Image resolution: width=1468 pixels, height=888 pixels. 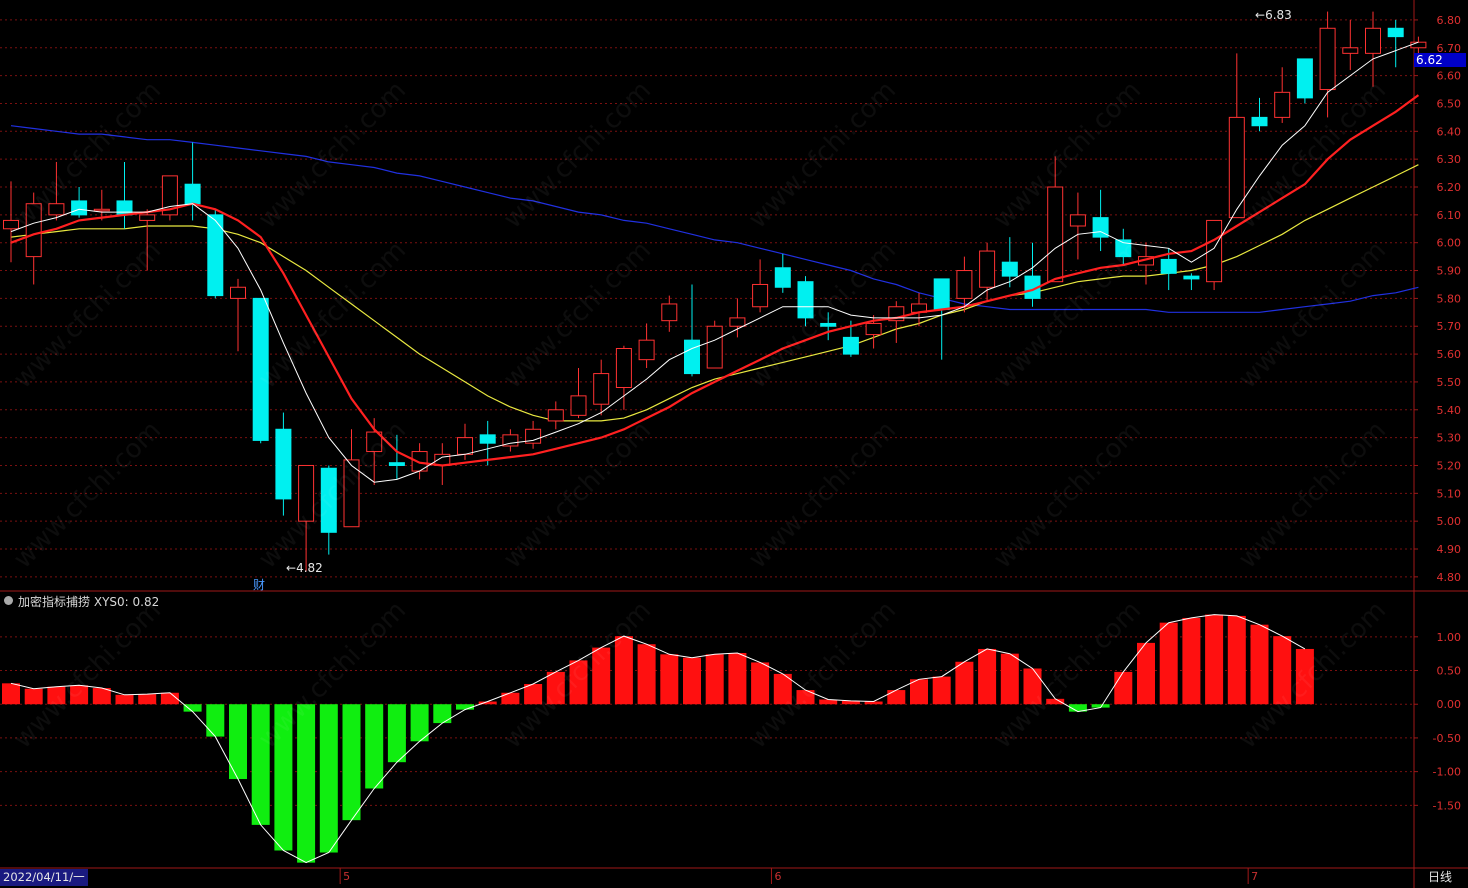 I want to click on price-tick-label: 6.30, so click(x=1449, y=159).